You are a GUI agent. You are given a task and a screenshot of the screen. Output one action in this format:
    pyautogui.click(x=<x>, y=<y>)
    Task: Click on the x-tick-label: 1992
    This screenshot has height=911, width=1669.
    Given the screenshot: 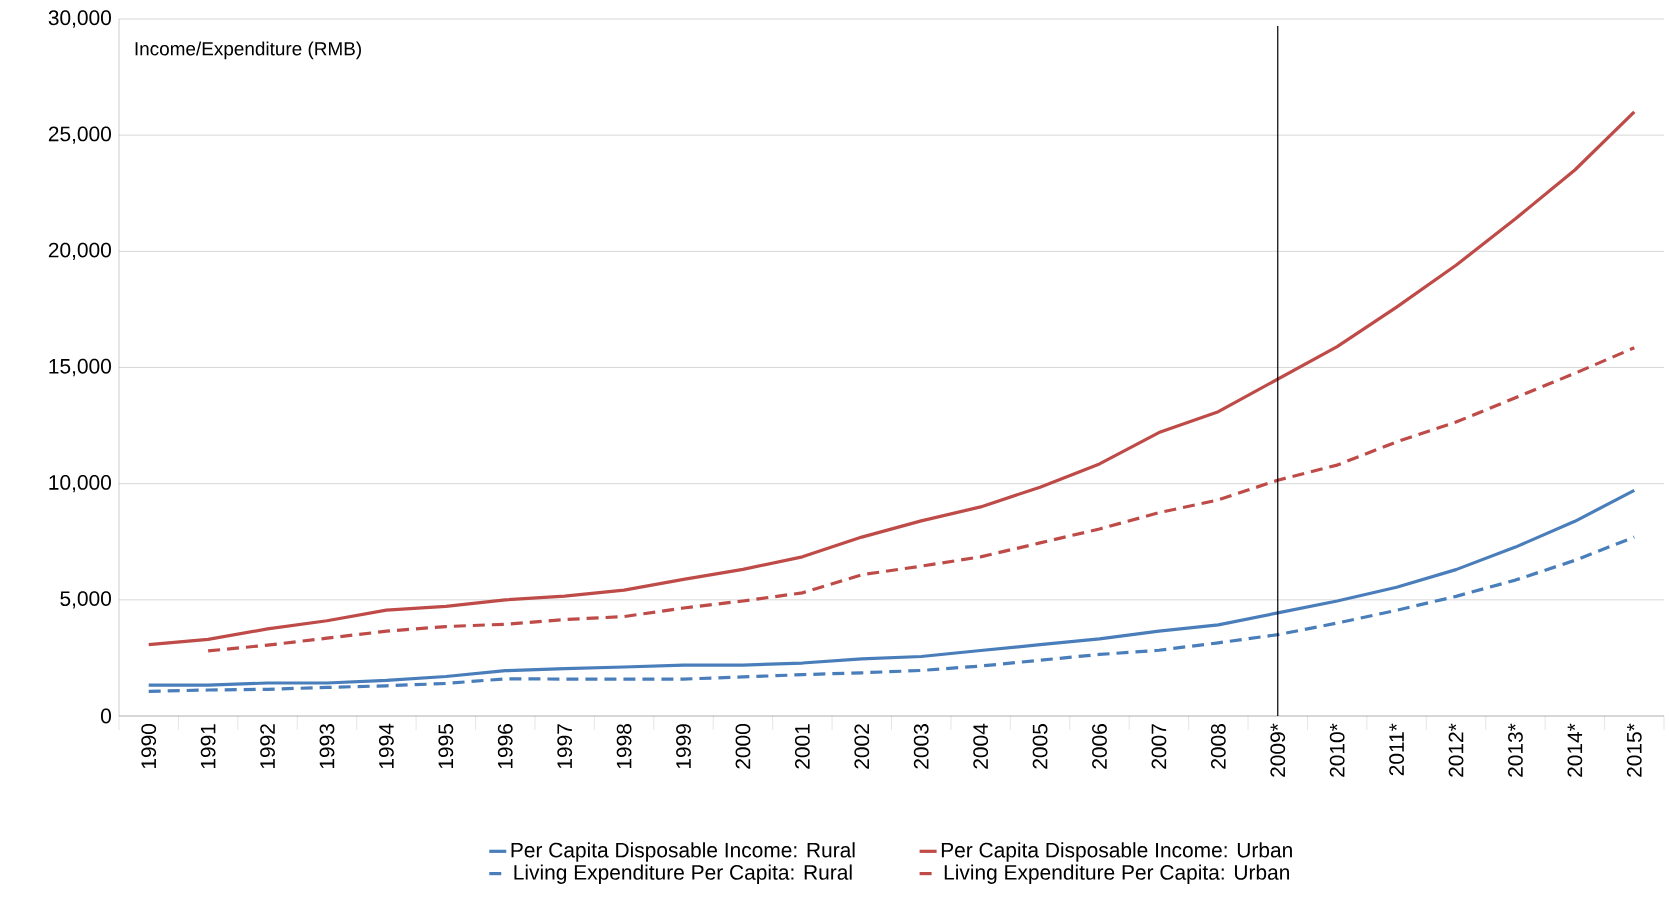 What is the action you would take?
    pyautogui.click(x=267, y=746)
    